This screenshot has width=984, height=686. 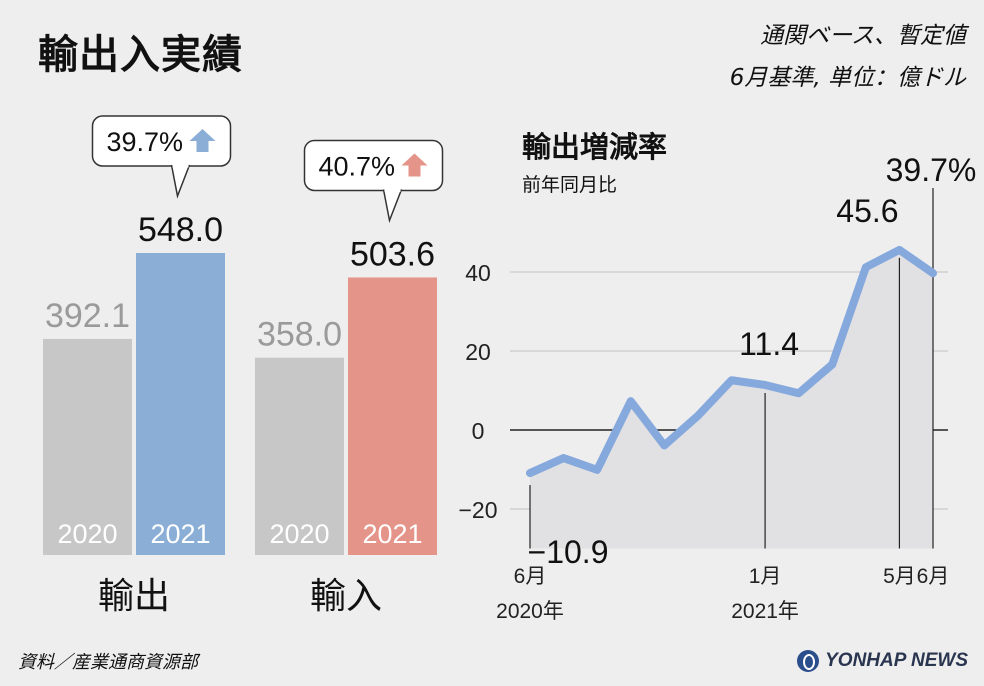 What do you see at coordinates (863, 36) in the screenshot?
I see `basis-note: 通関ベース、暫定値` at bounding box center [863, 36].